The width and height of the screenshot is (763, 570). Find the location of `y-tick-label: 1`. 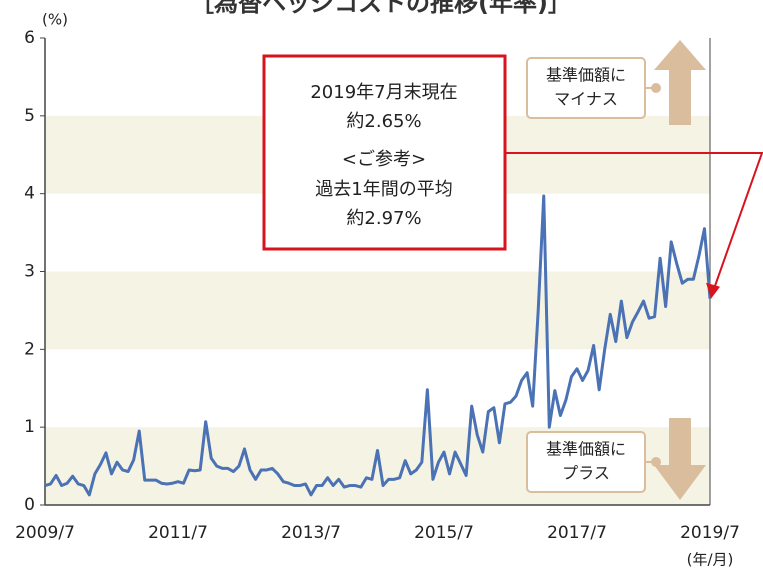

y-tick-label: 1 is located at coordinates (29, 427).